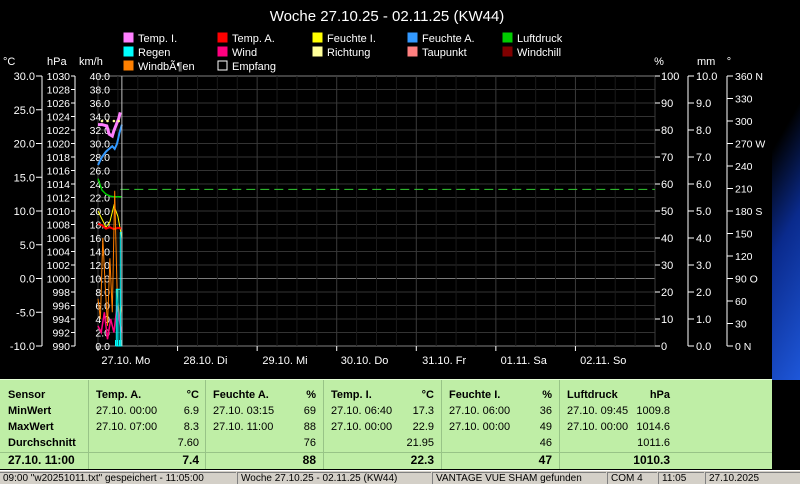  What do you see at coordinates (651, 460) in the screenshot?
I see `stats-cell: 1010.3` at bounding box center [651, 460].